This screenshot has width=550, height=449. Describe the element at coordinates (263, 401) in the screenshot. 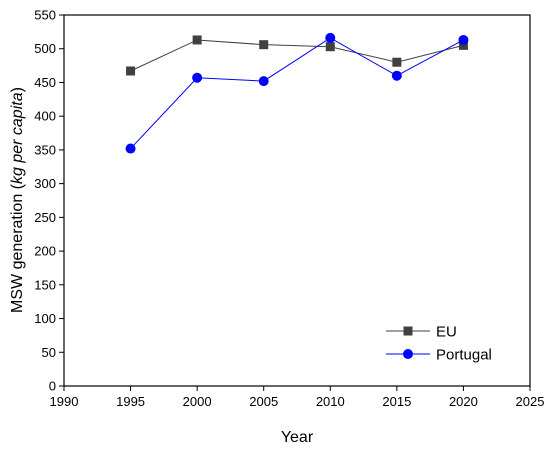

I see `x-tick-label: 2005` at that location.